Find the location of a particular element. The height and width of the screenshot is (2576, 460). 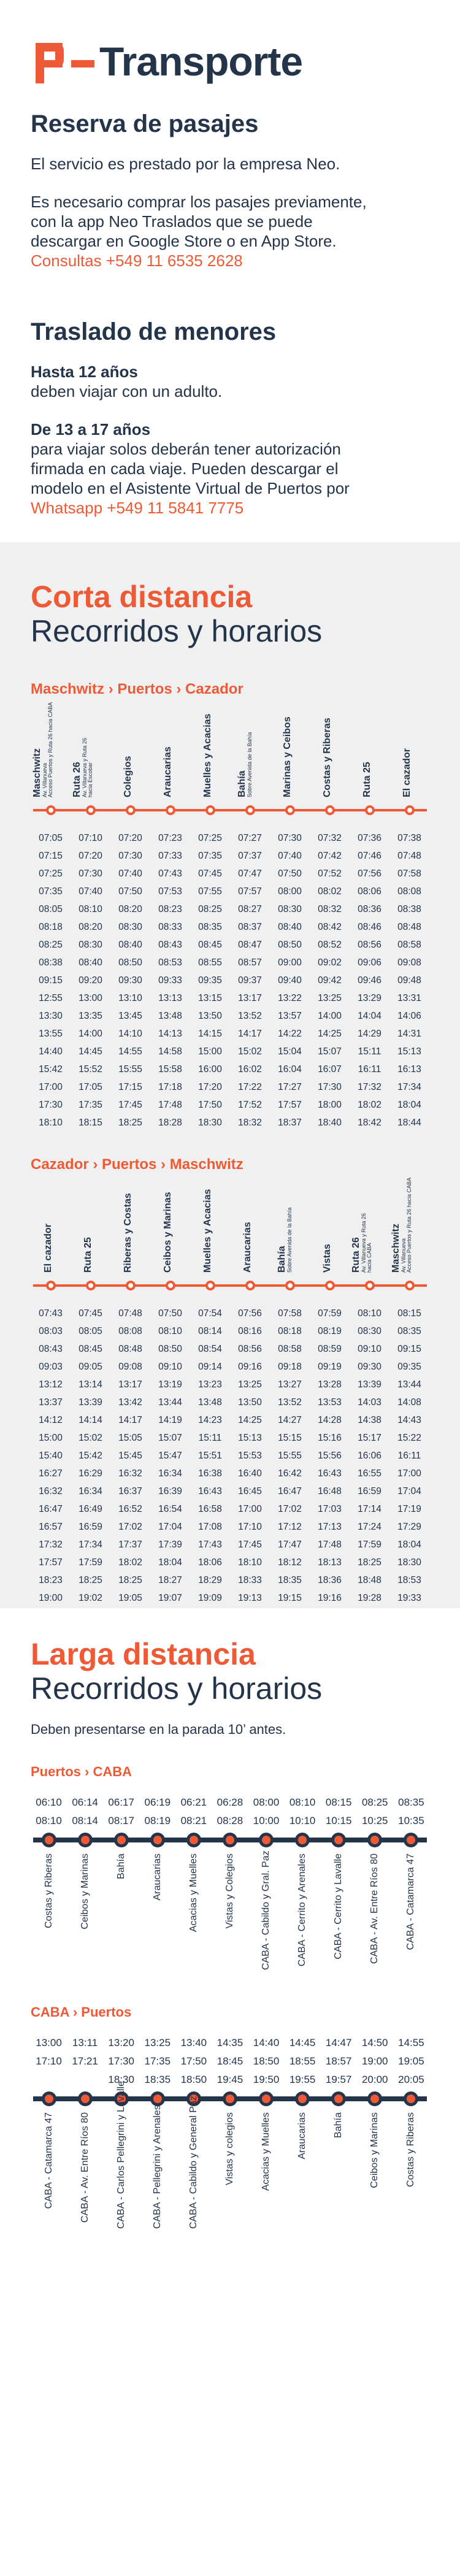

time-cell: 07:43 is located at coordinates (170, 873).